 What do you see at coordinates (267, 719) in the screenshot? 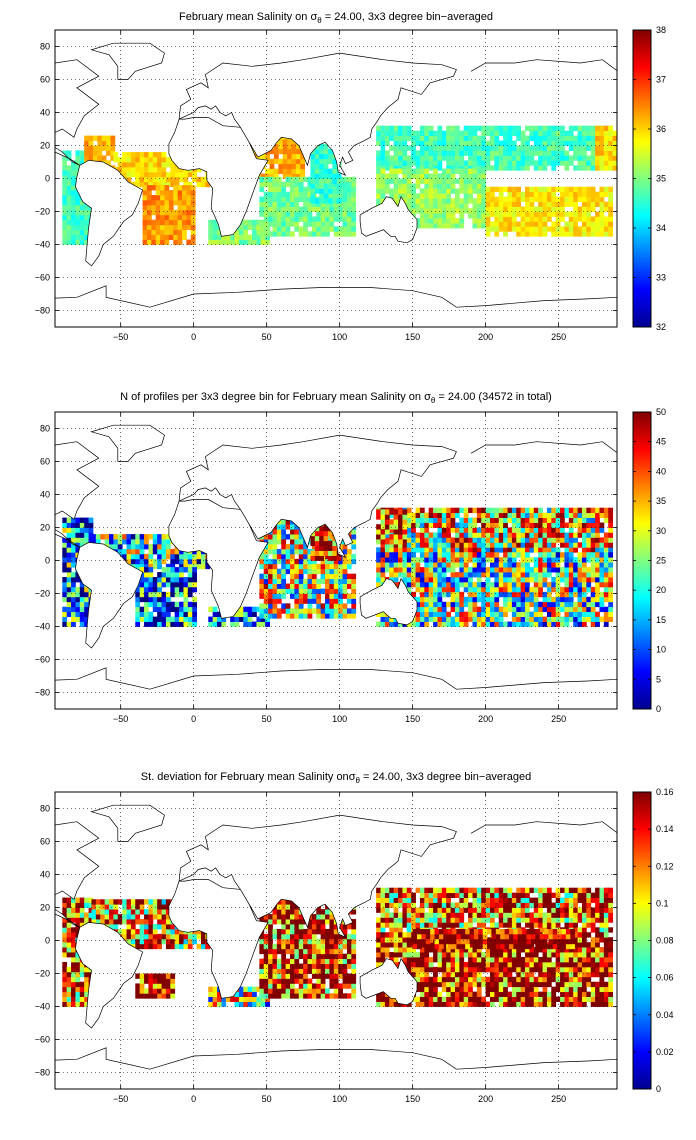
I see `x-tick-label: 50` at bounding box center [267, 719].